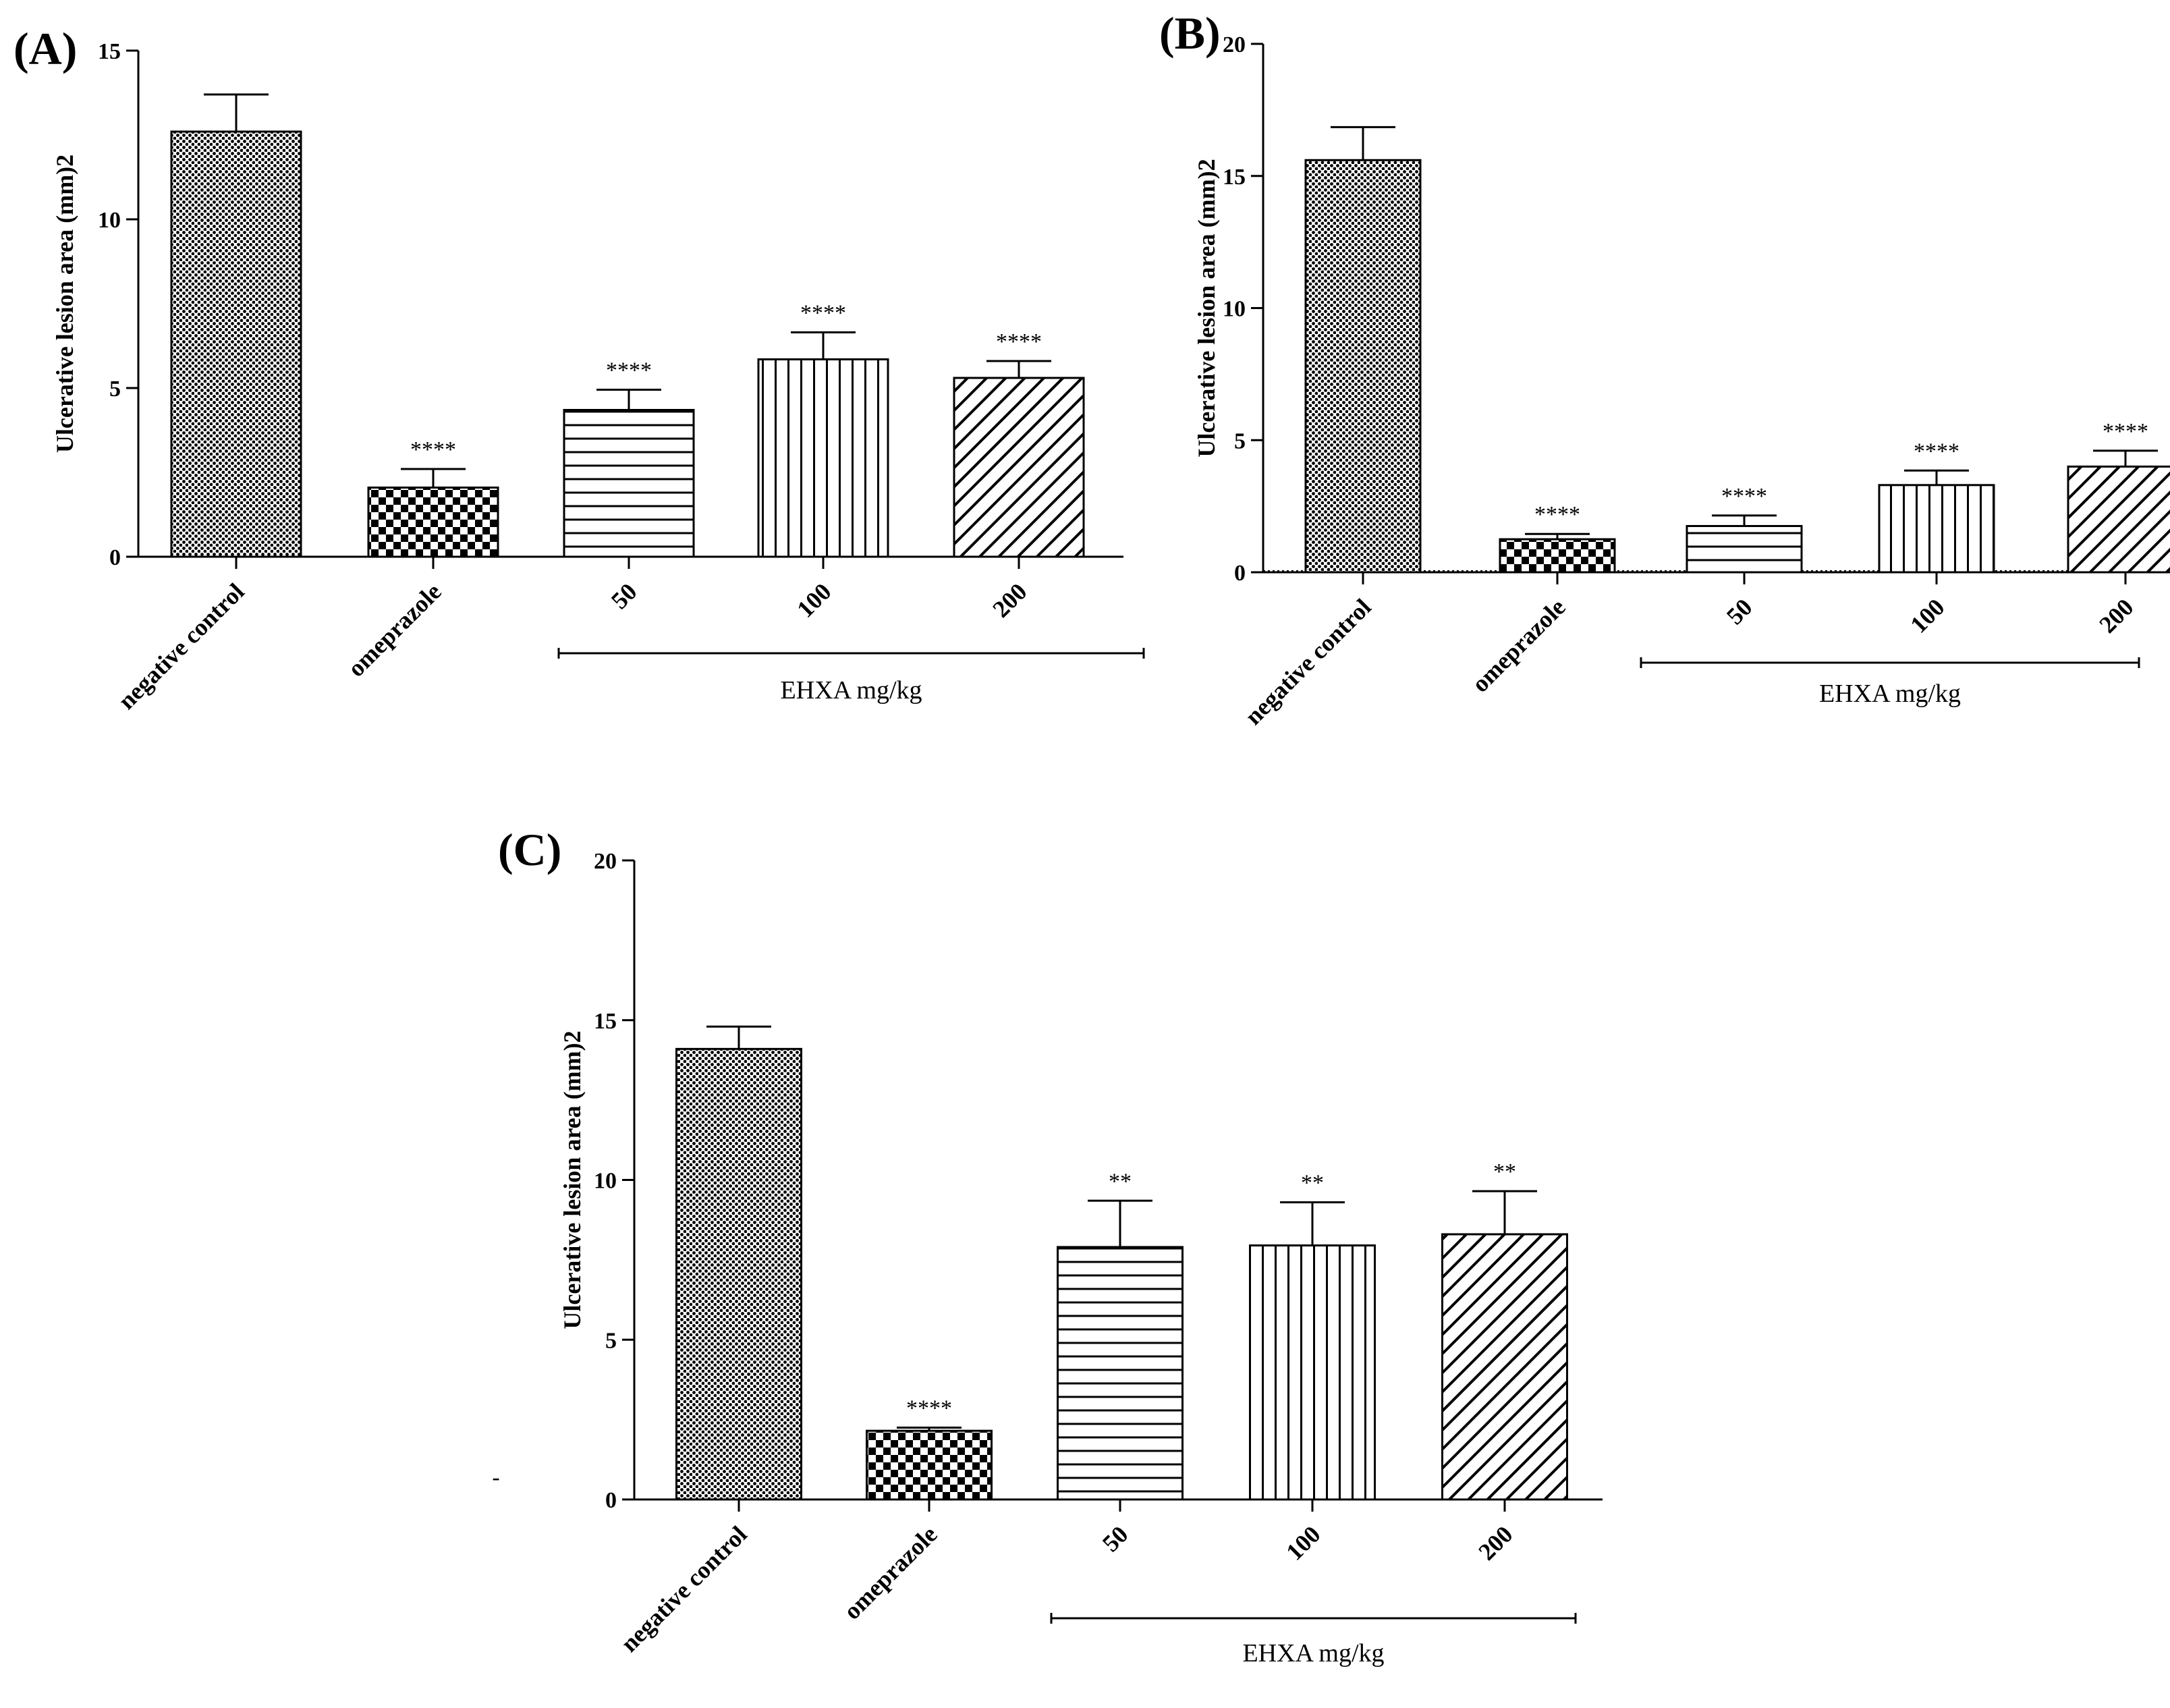 The height and width of the screenshot is (1708, 2170). Describe the element at coordinates (181, 646) in the screenshot. I see `panel-a-x-tick-label: negative control` at that location.